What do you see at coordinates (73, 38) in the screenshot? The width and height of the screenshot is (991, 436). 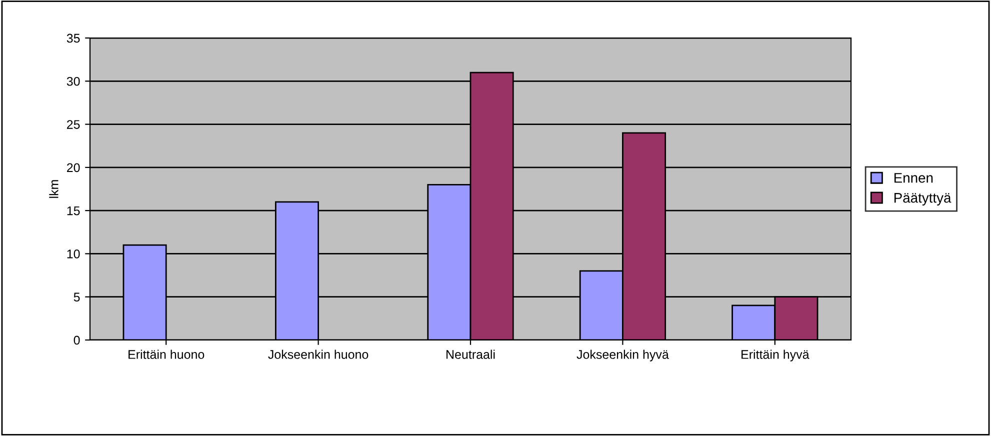 I see `y-tick-label: 35` at bounding box center [73, 38].